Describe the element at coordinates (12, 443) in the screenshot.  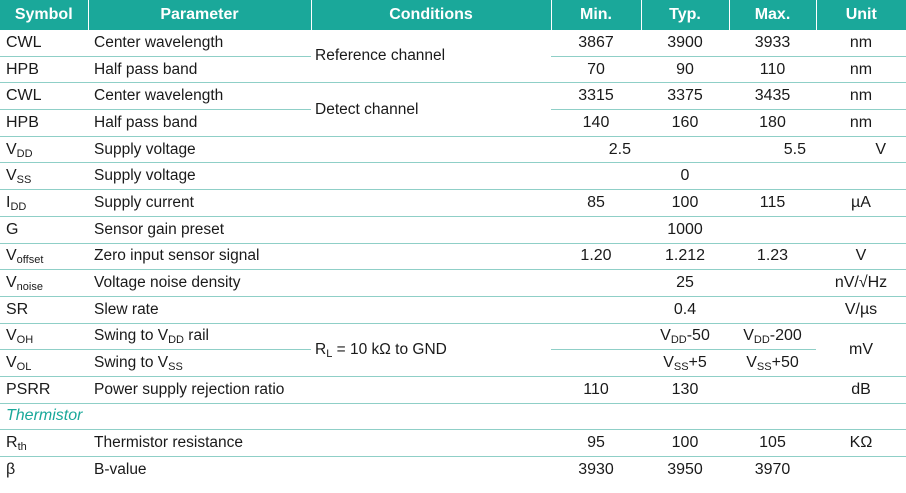
I see `symbol-main: R` at that location.